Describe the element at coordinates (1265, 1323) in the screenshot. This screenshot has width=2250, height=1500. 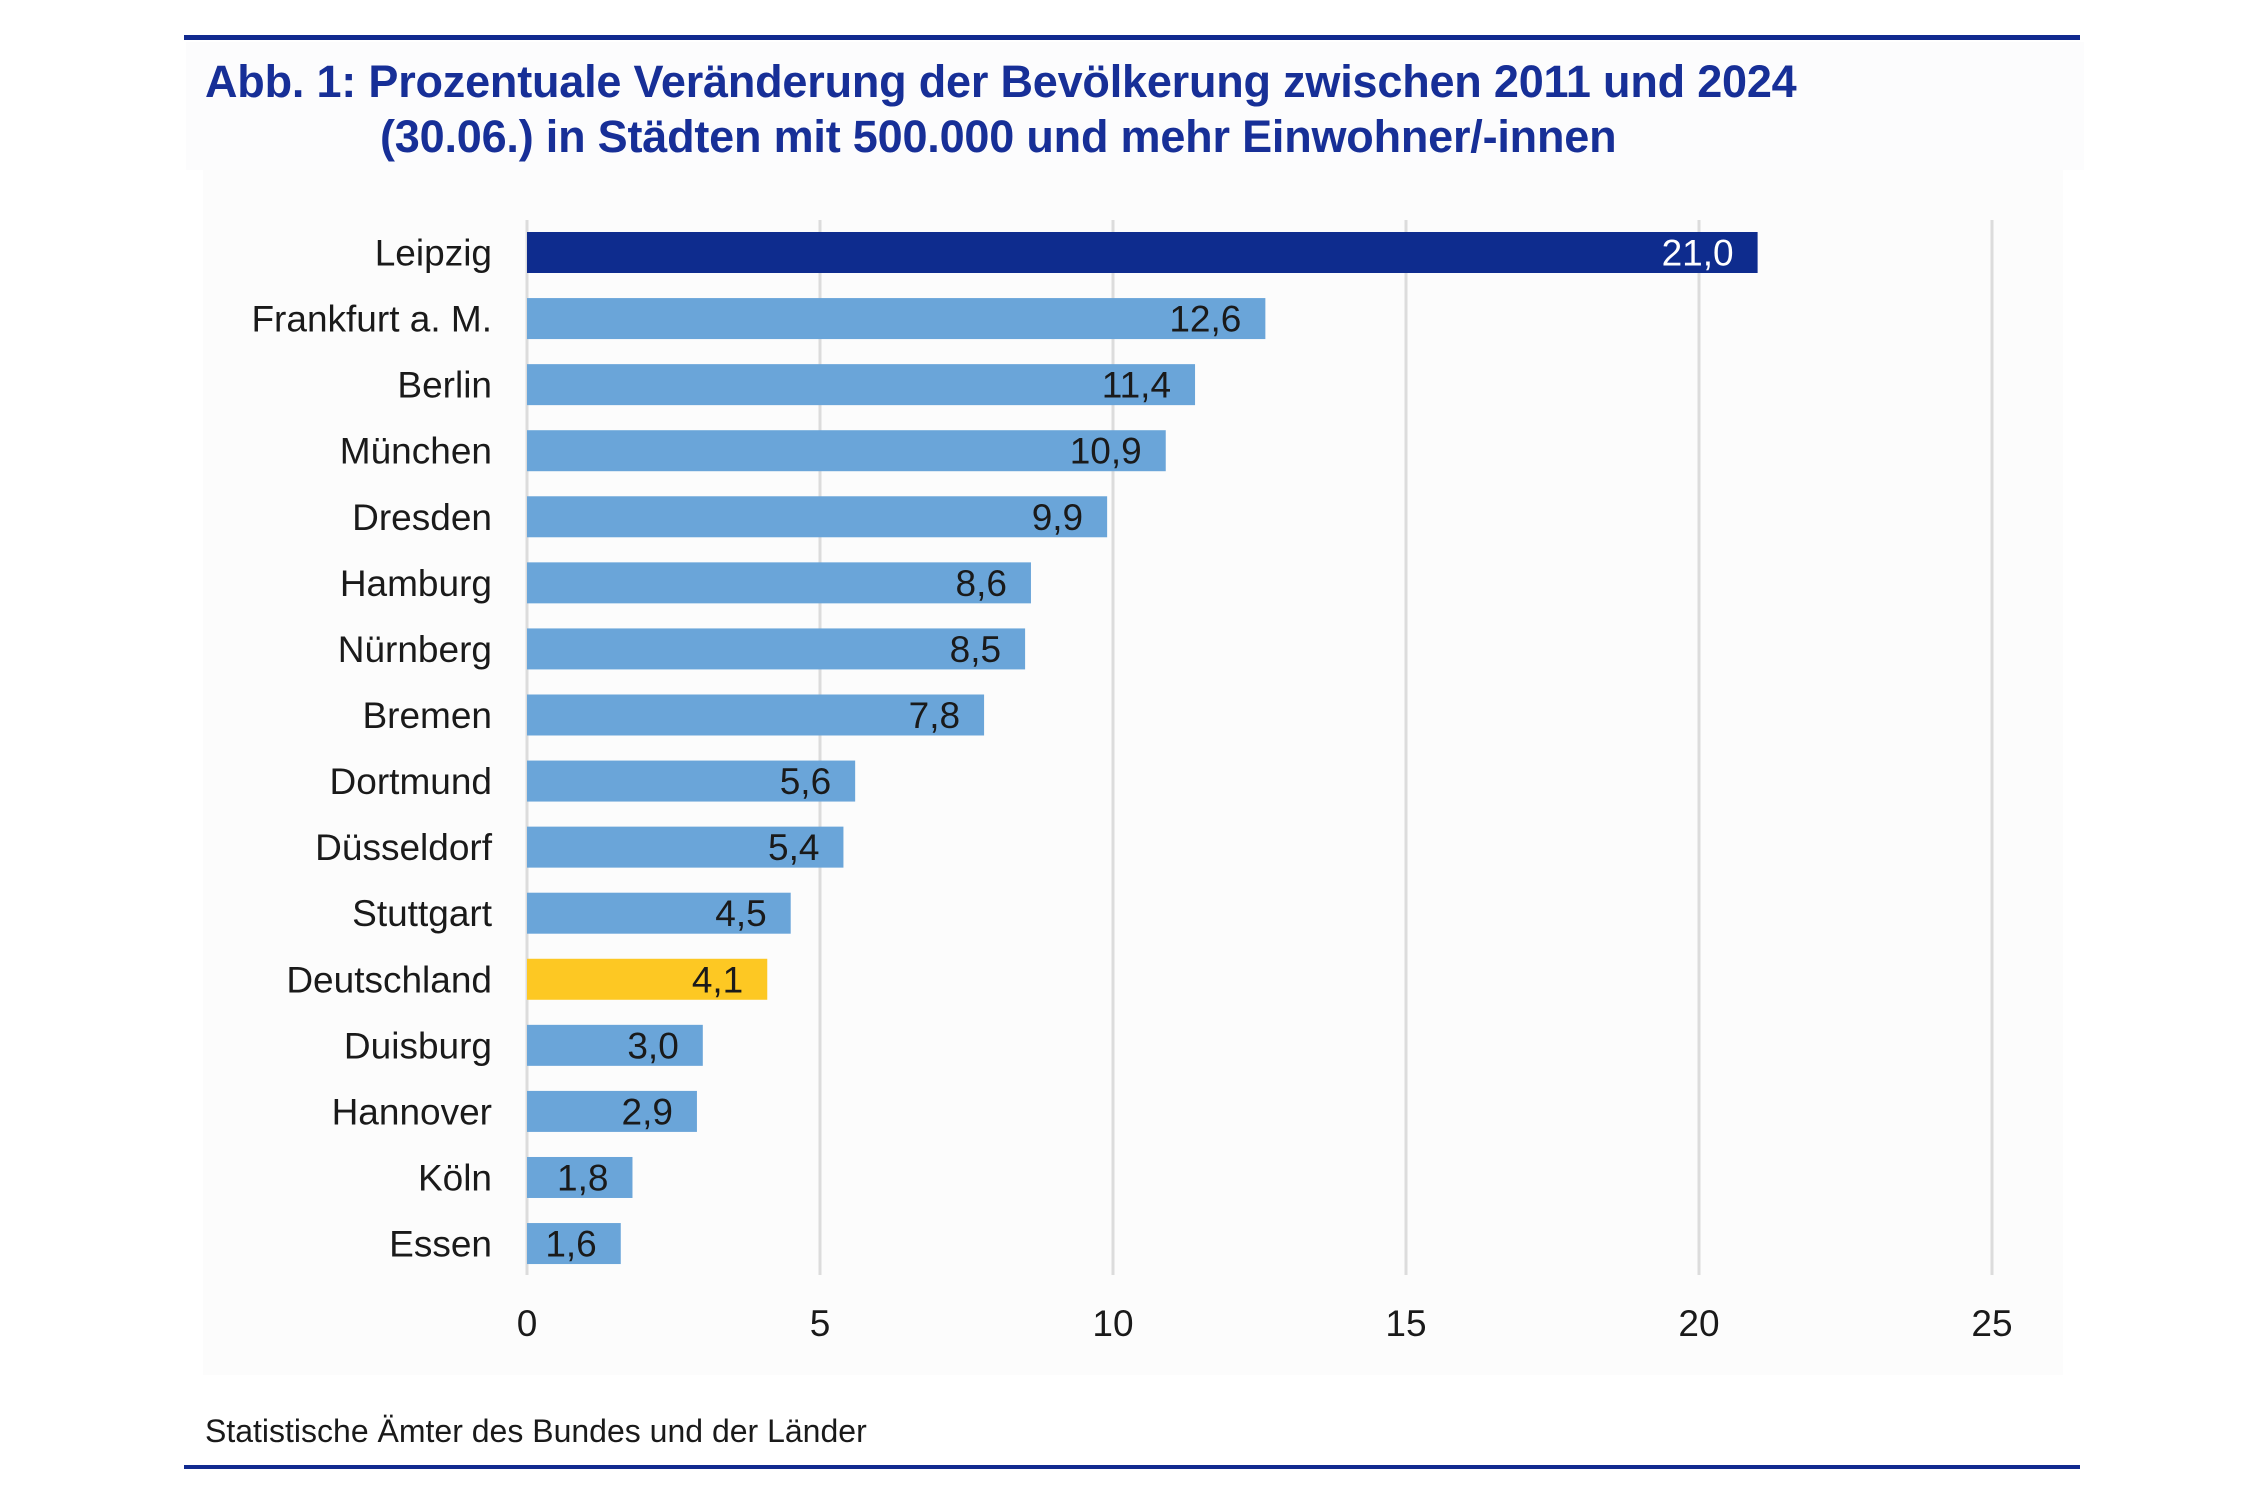
I see `x-axis-tick-labels: 0 5 10 15 20 25` at that location.